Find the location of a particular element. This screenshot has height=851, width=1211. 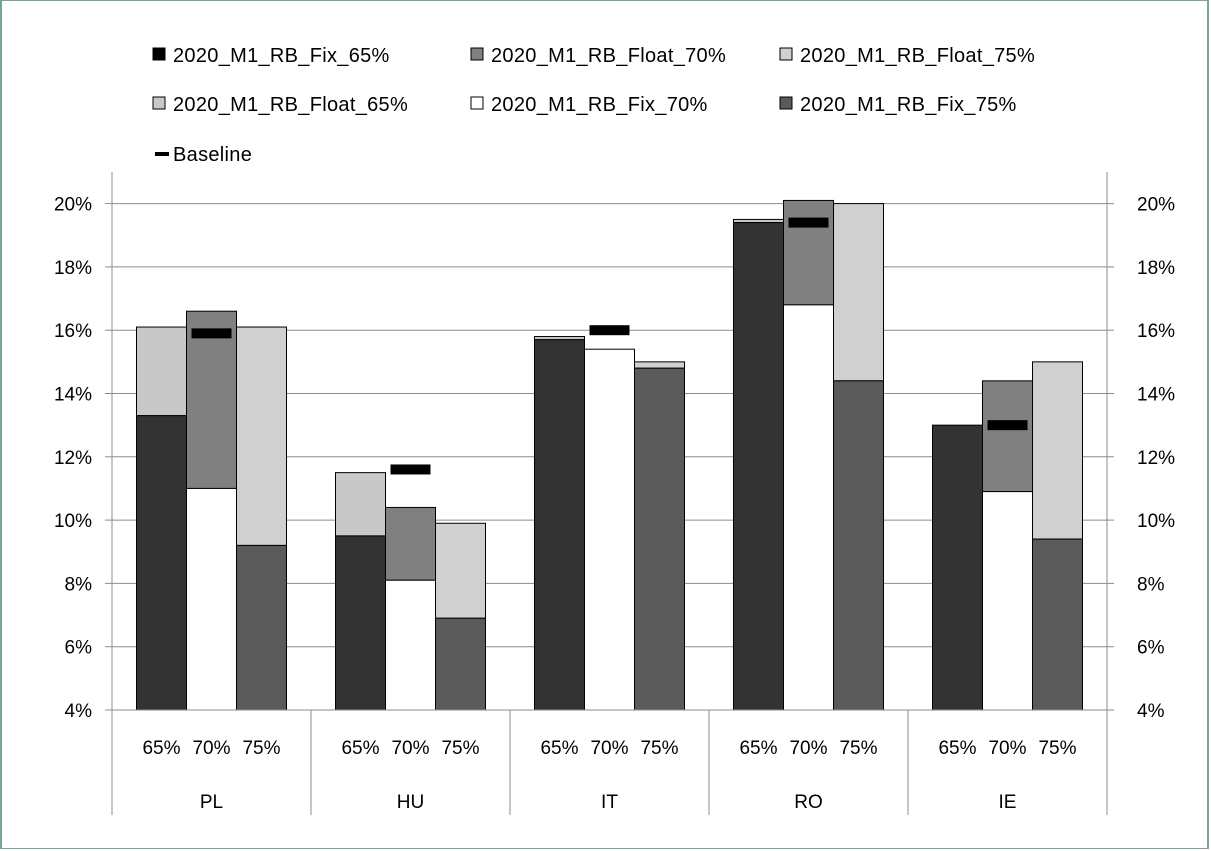

legend-label: 2020_M1_RB_Fix_65% is located at coordinates (281, 56).